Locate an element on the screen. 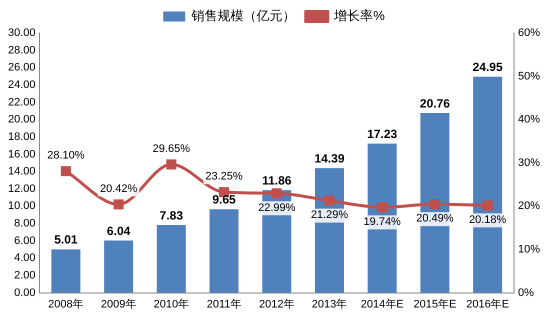 This screenshot has height=320, width=548. data-label: 9.65 is located at coordinates (224, 199).